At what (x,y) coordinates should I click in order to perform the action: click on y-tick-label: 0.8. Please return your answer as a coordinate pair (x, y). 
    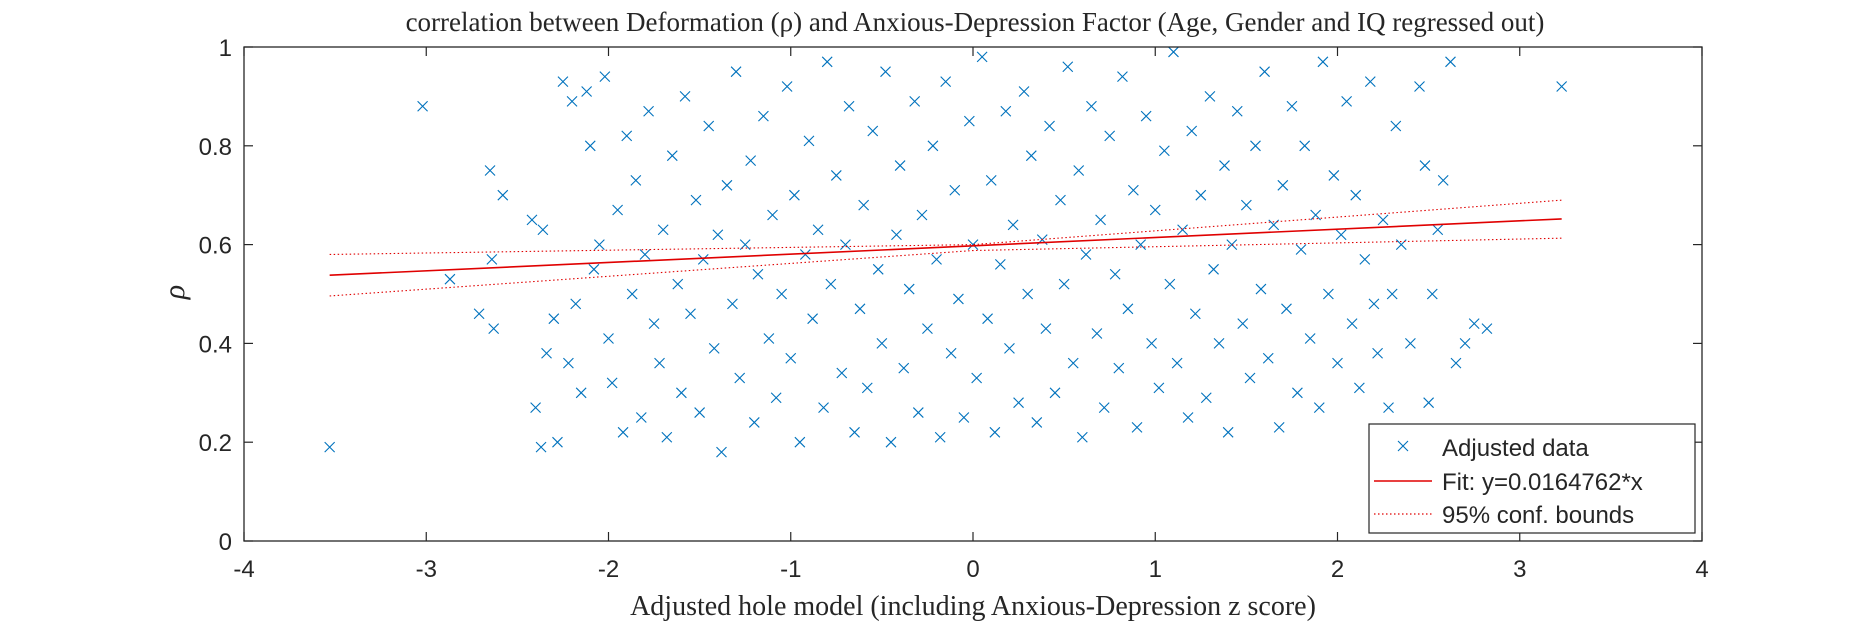
    Looking at the image, I should click on (215, 147).